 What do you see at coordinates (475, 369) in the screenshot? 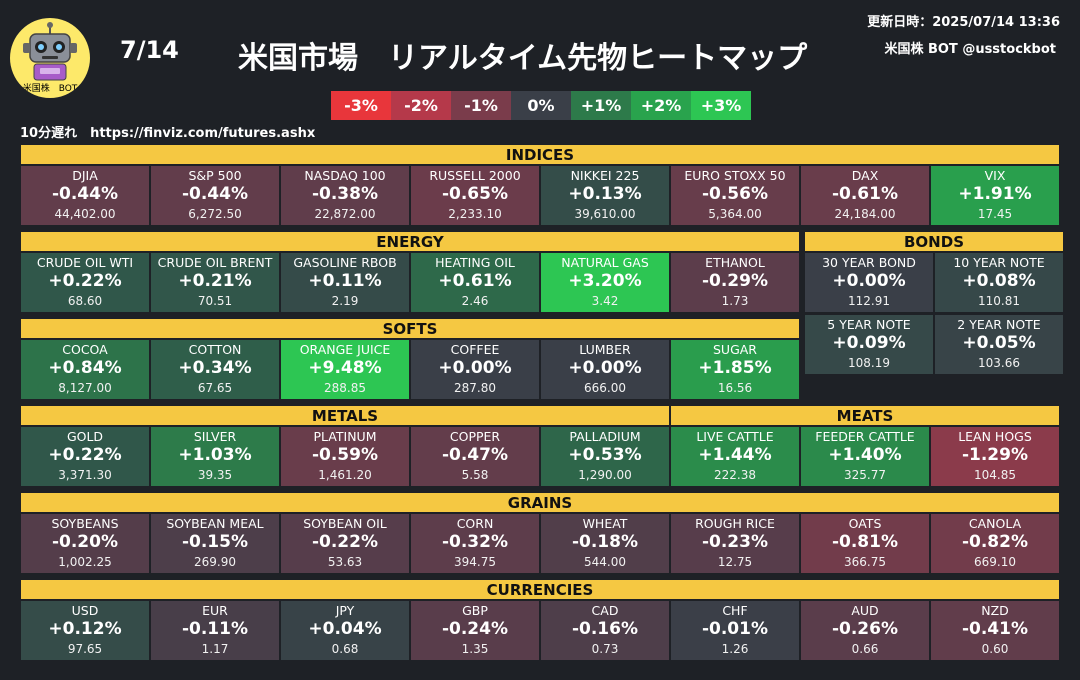
I see `tile-coffee: COFFEE +0.00% 287.80` at bounding box center [475, 369].